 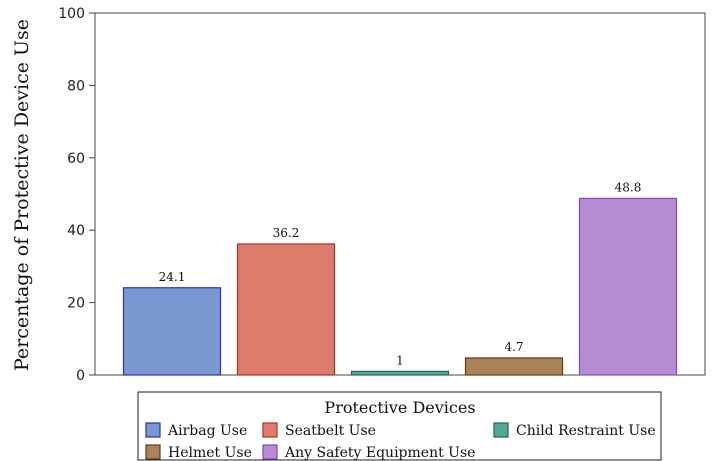 I want to click on legend-title: Protective Devices, so click(x=399, y=407).